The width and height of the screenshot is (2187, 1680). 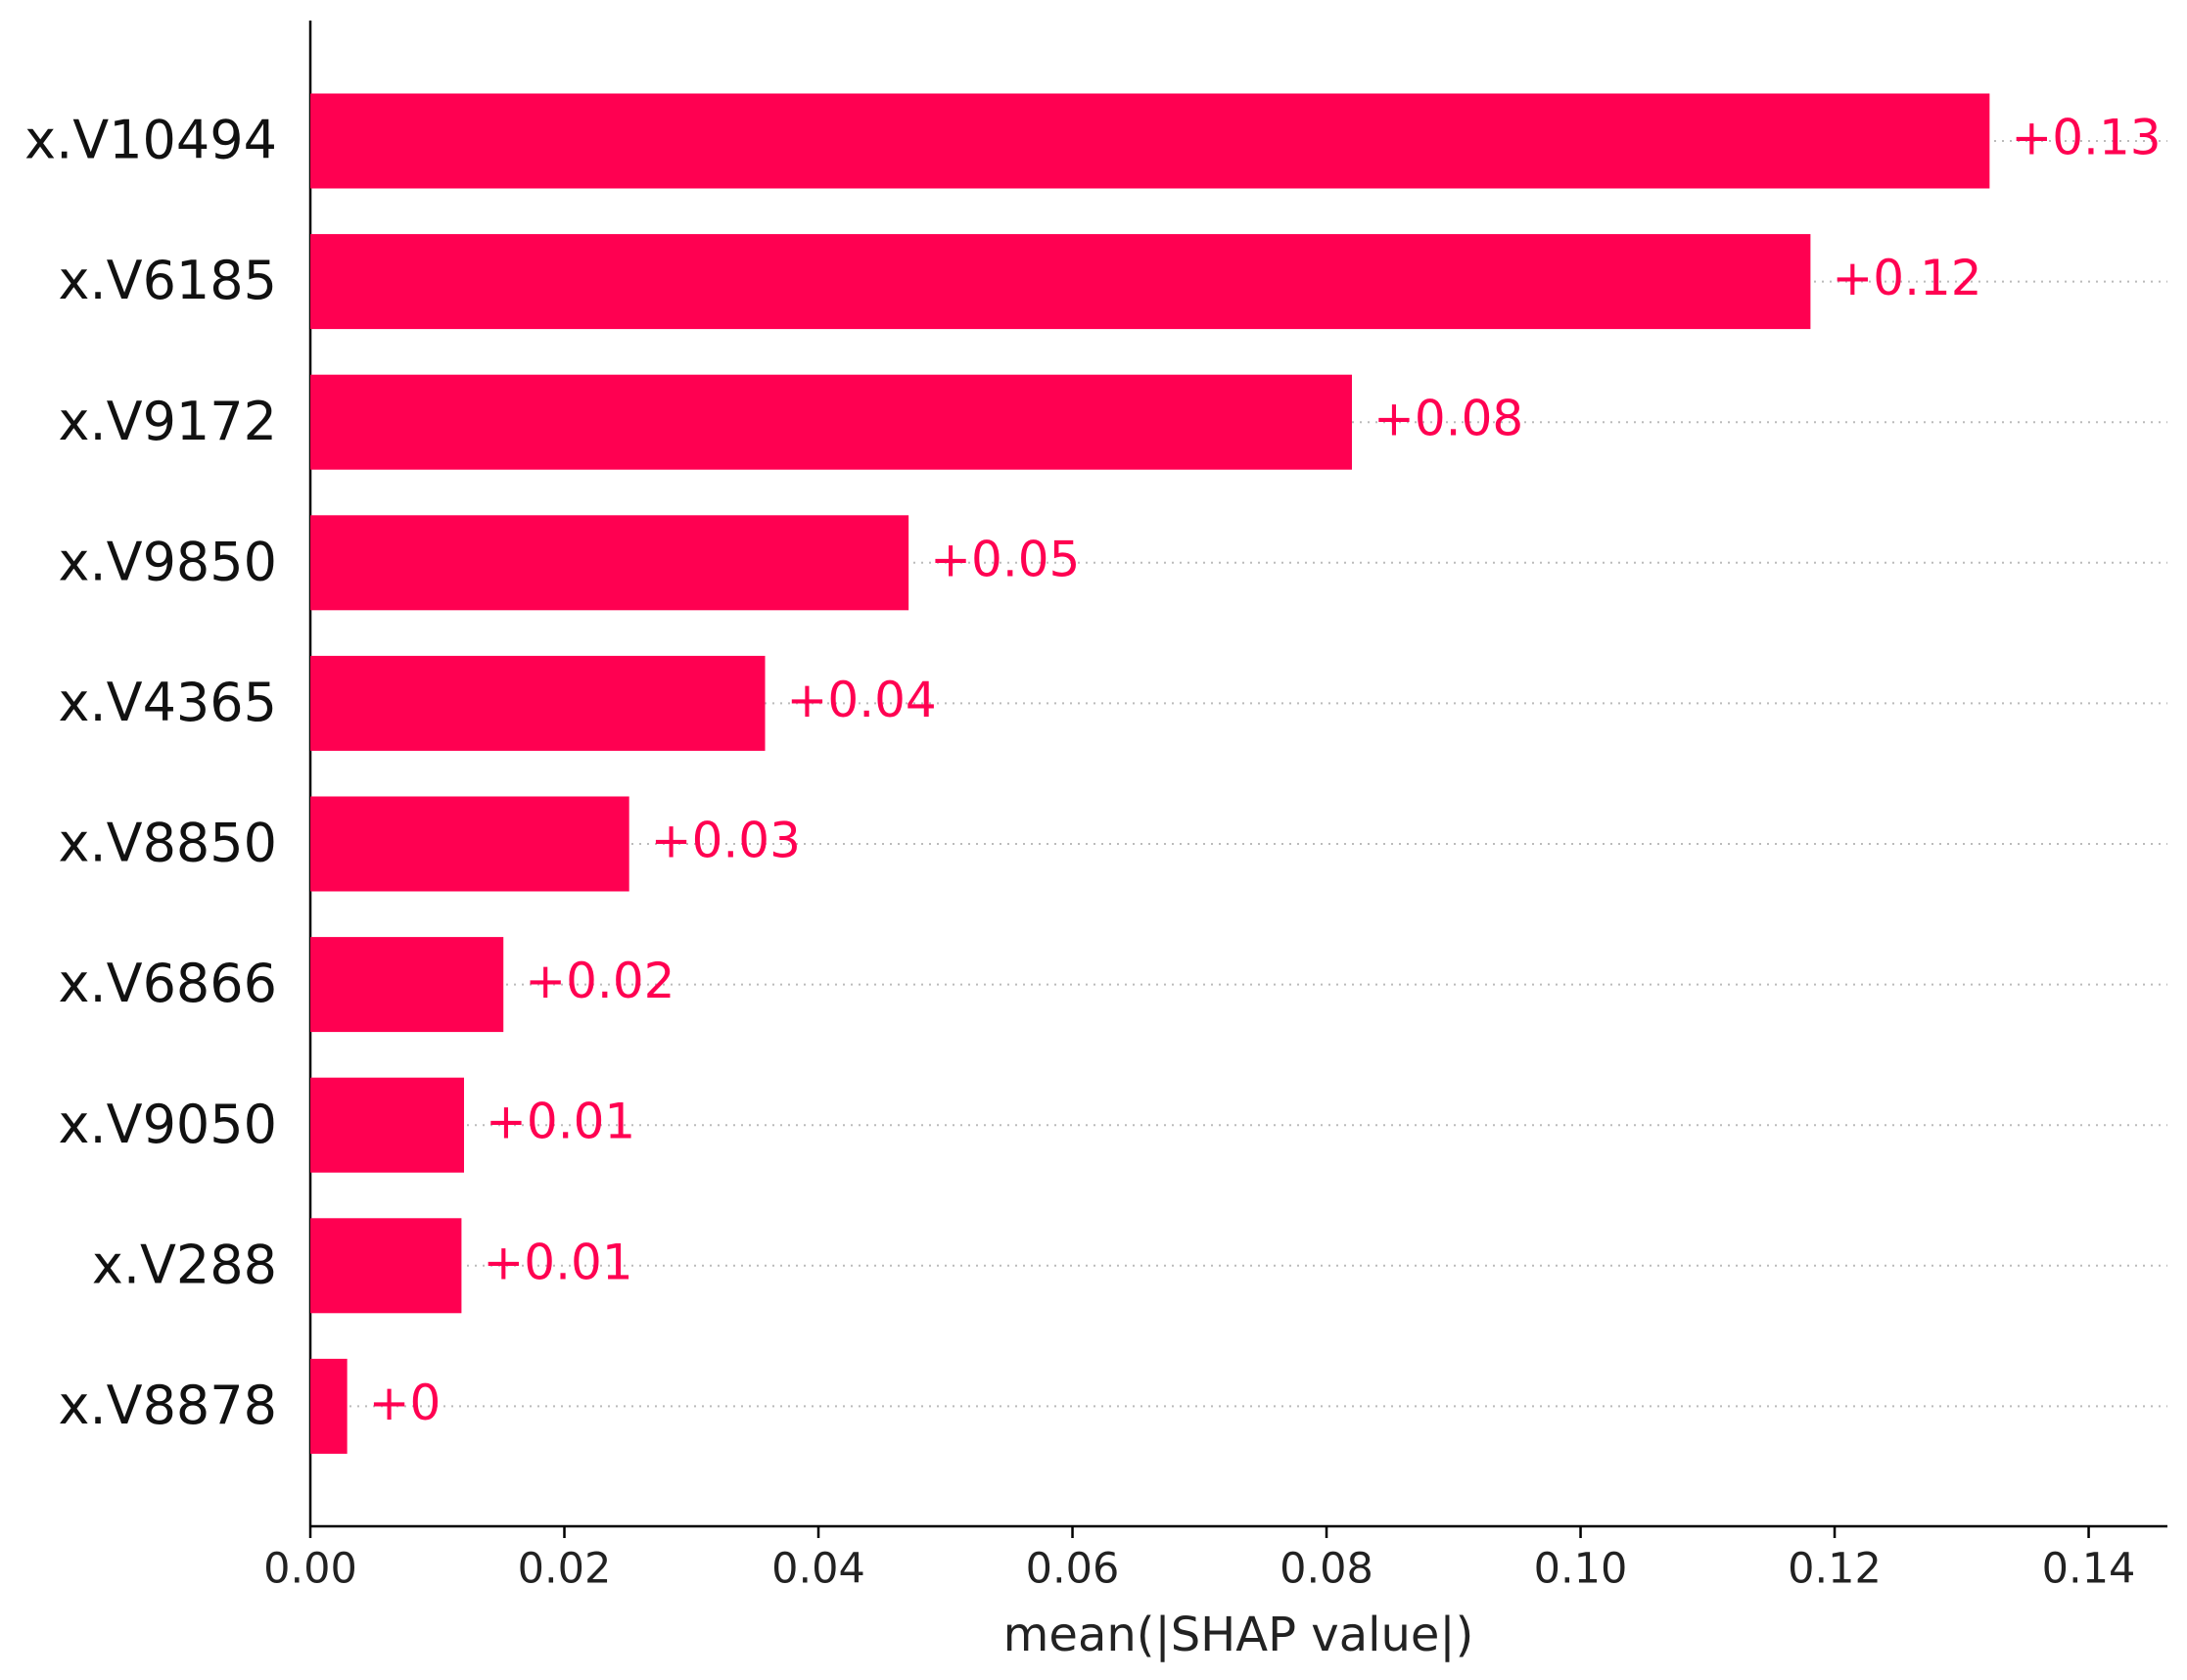 I want to click on x-tick-label: 0.04, so click(x=818, y=1569).